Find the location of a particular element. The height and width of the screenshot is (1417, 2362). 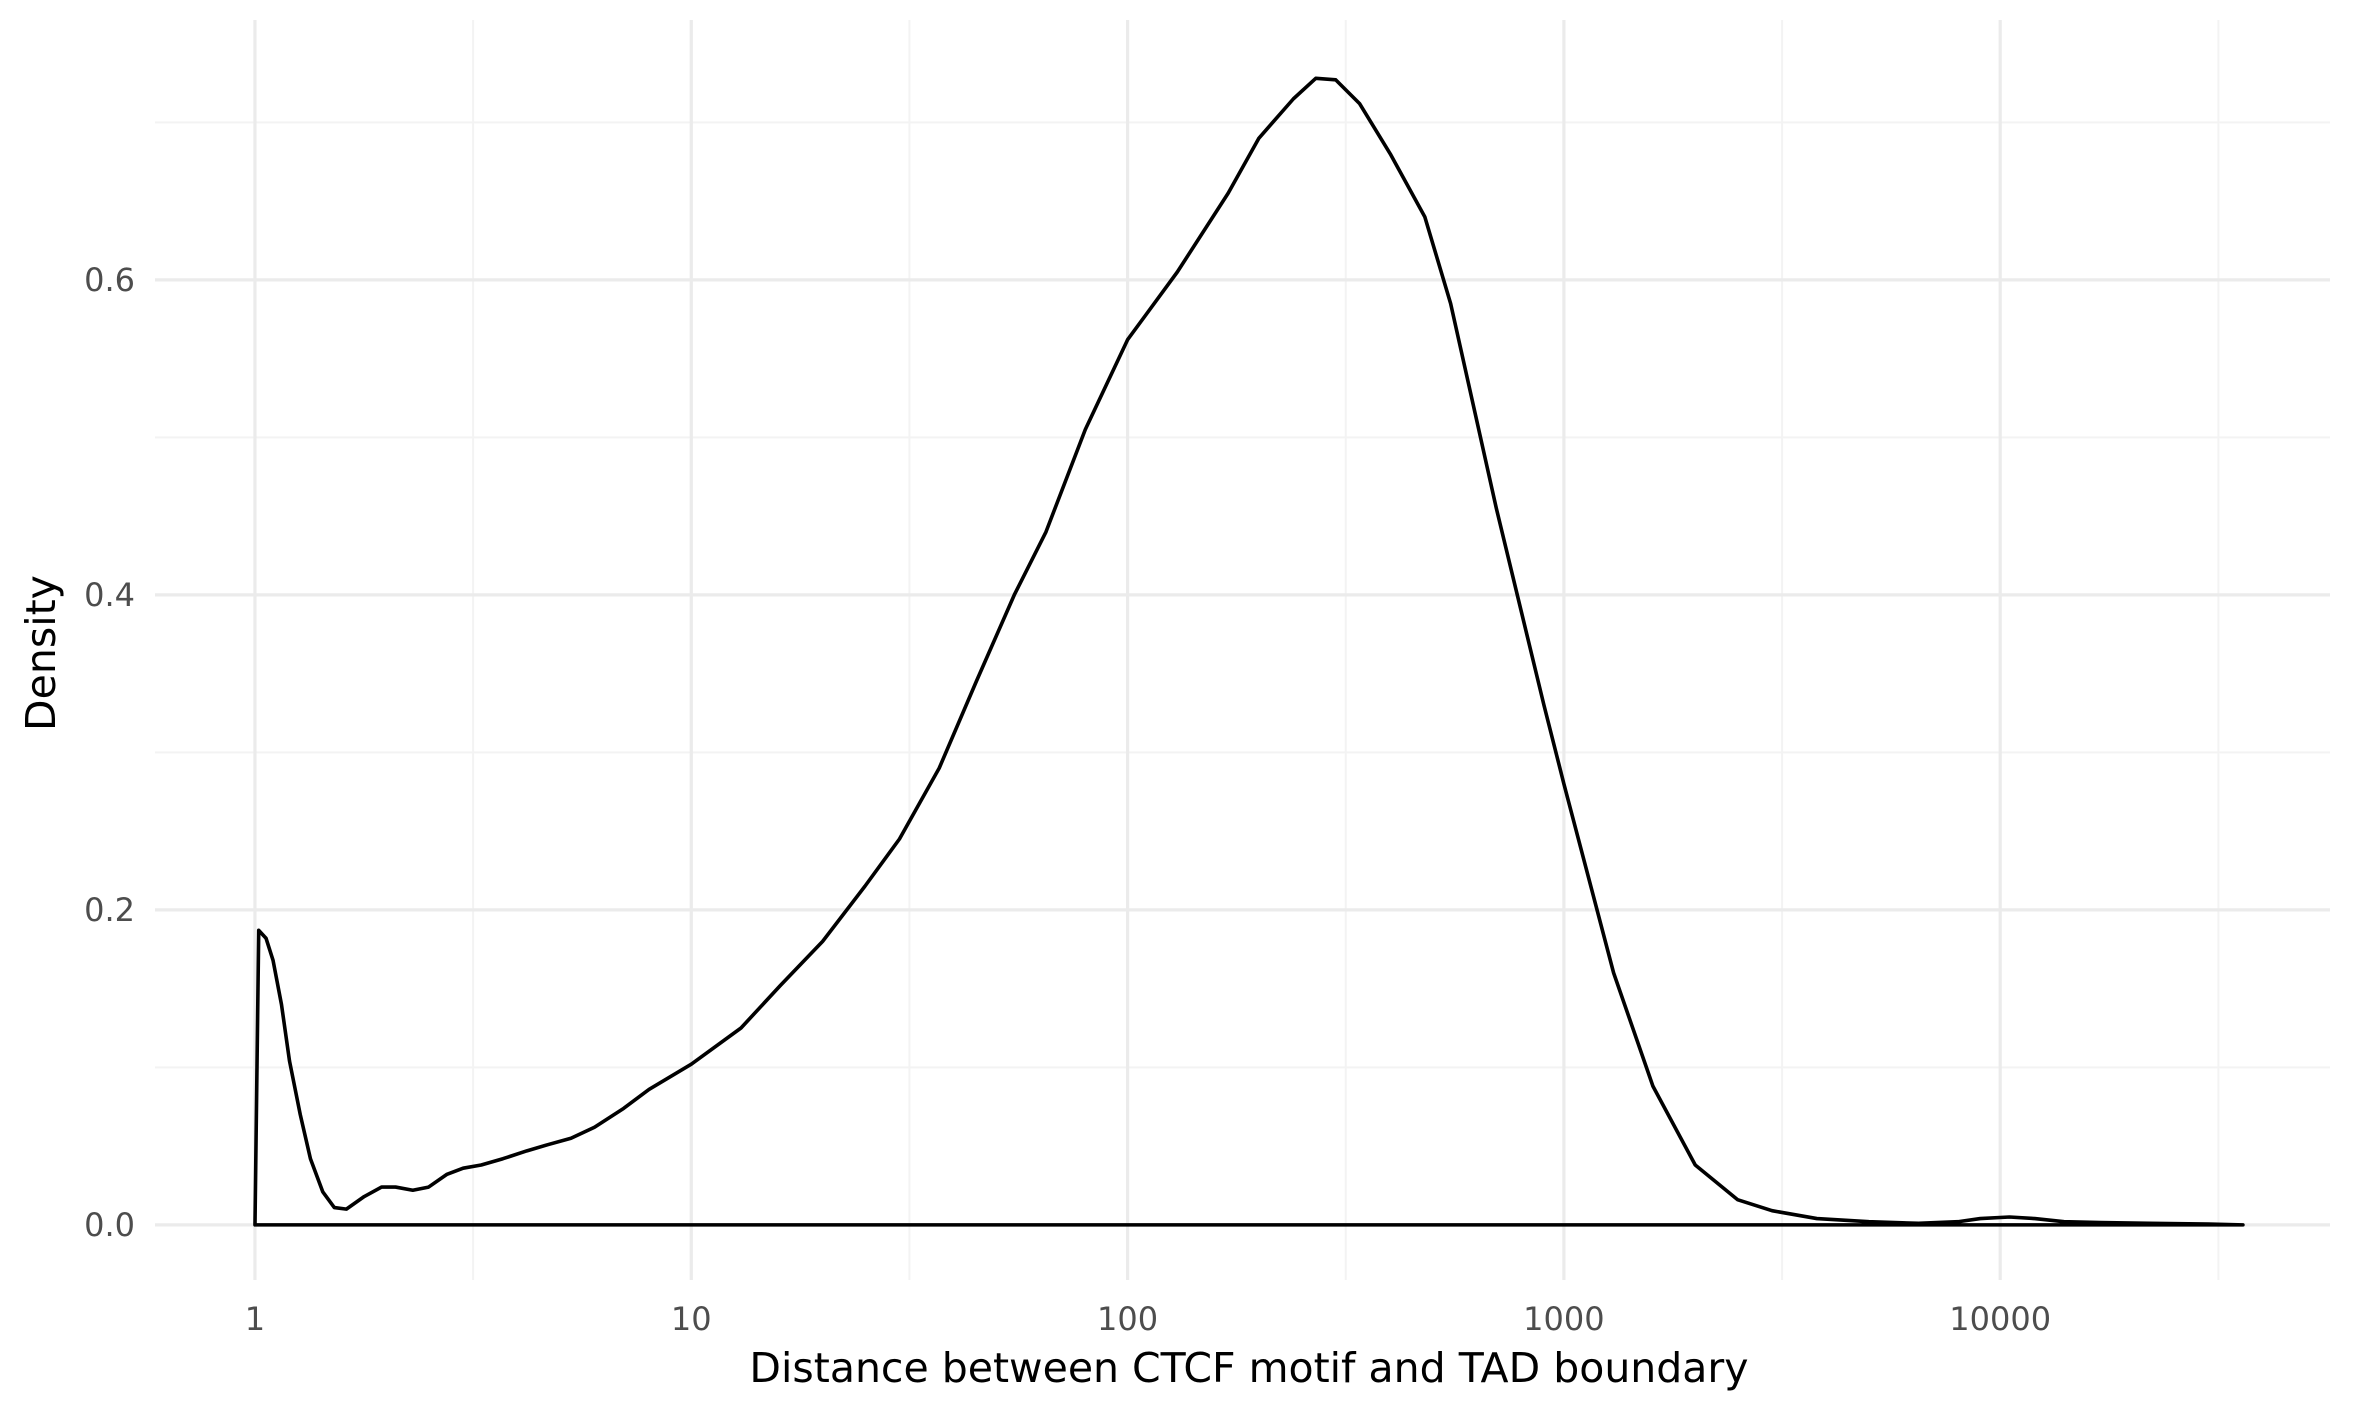

x-tick-label: 10000 is located at coordinates (2000, 1319).